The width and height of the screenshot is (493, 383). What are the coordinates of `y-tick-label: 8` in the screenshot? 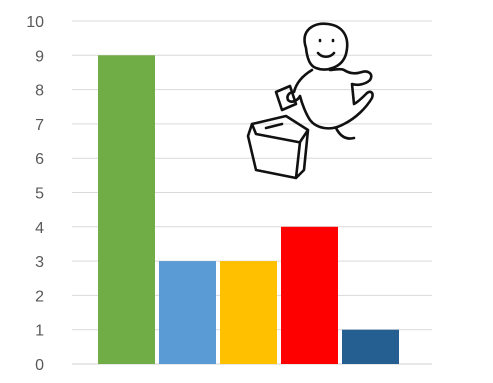 It's located at (39, 91).